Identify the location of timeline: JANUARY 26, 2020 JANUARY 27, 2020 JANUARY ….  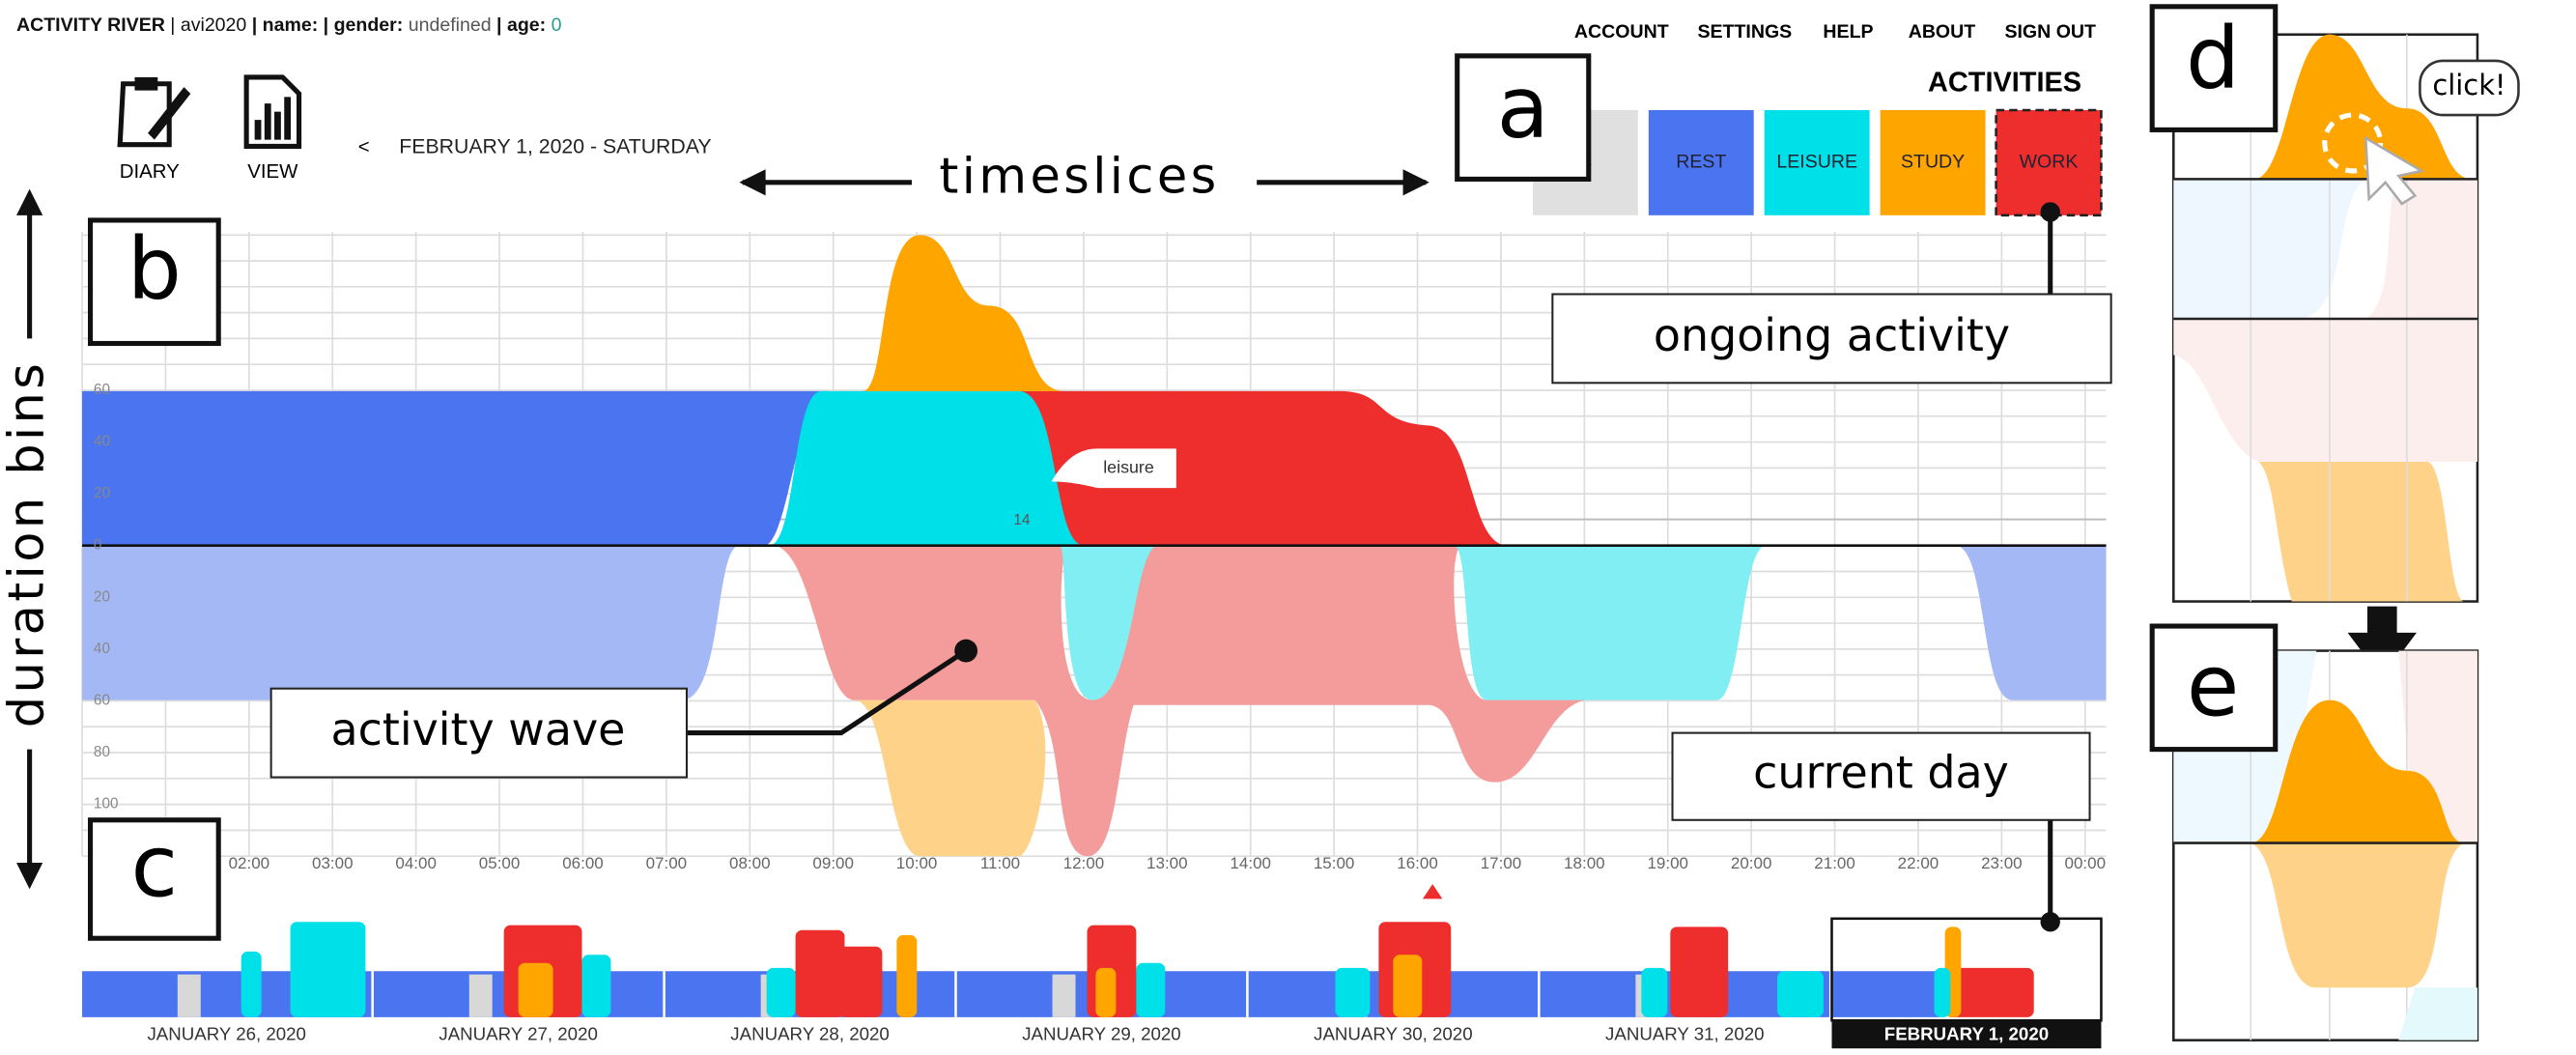
(1092, 981).